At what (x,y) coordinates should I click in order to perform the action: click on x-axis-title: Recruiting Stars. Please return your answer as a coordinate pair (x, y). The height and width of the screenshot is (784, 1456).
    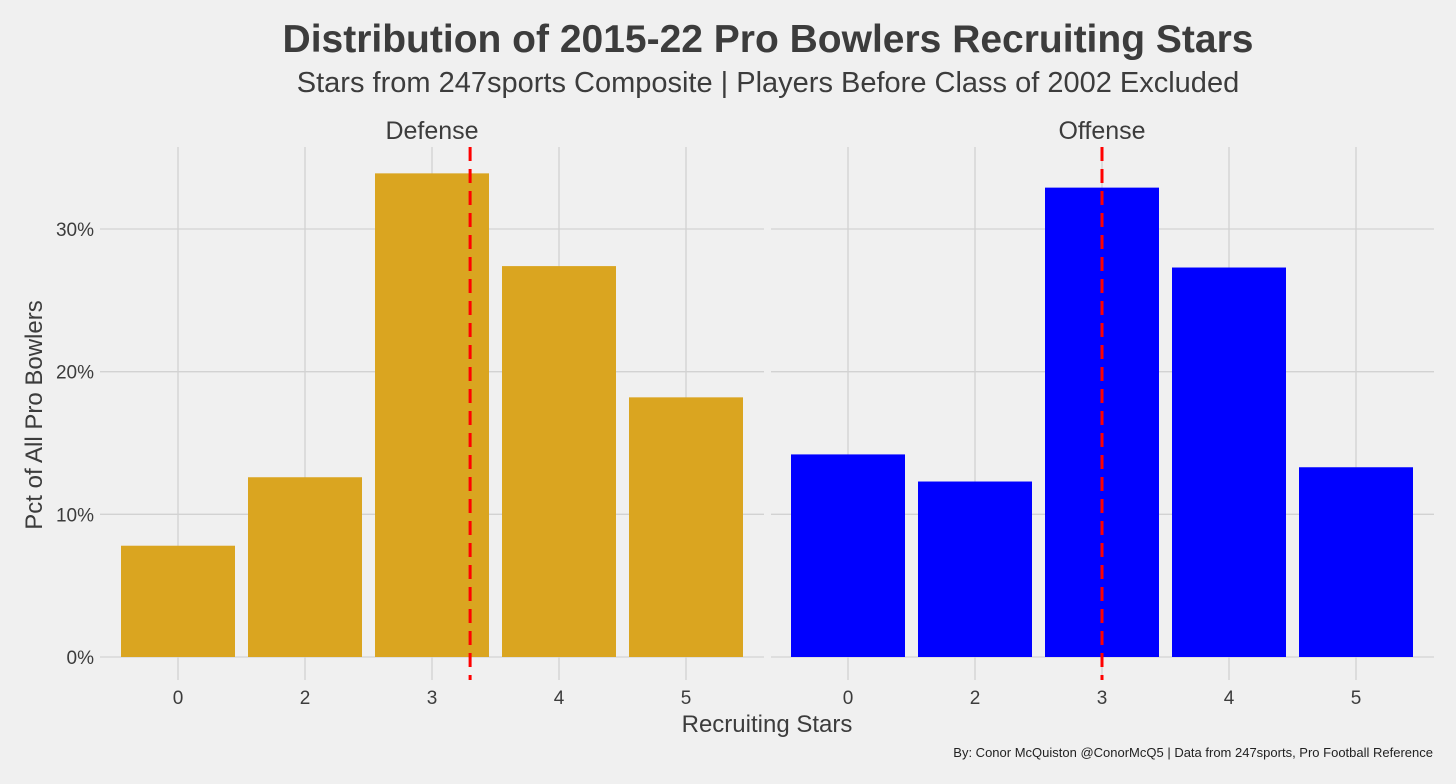
    Looking at the image, I should click on (767, 724).